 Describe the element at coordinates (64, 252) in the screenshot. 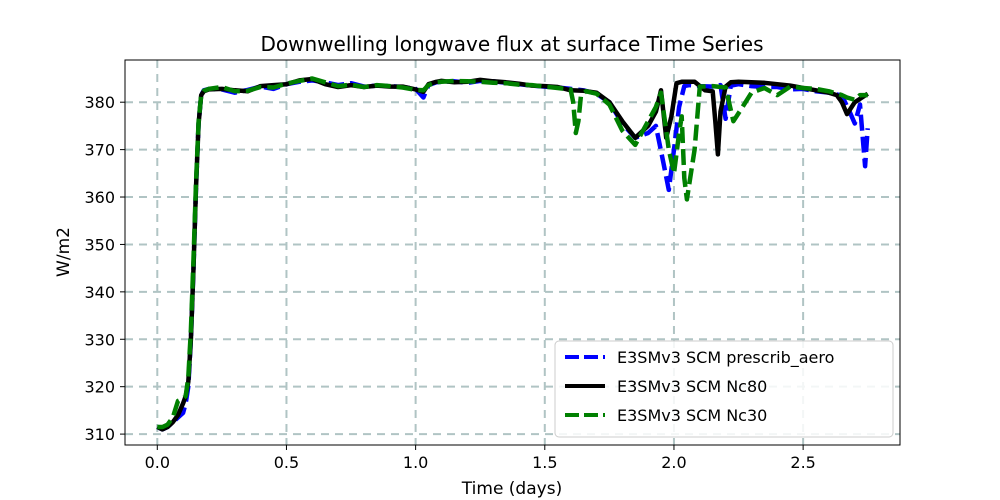

I see `y-axis-label: W/m2` at that location.